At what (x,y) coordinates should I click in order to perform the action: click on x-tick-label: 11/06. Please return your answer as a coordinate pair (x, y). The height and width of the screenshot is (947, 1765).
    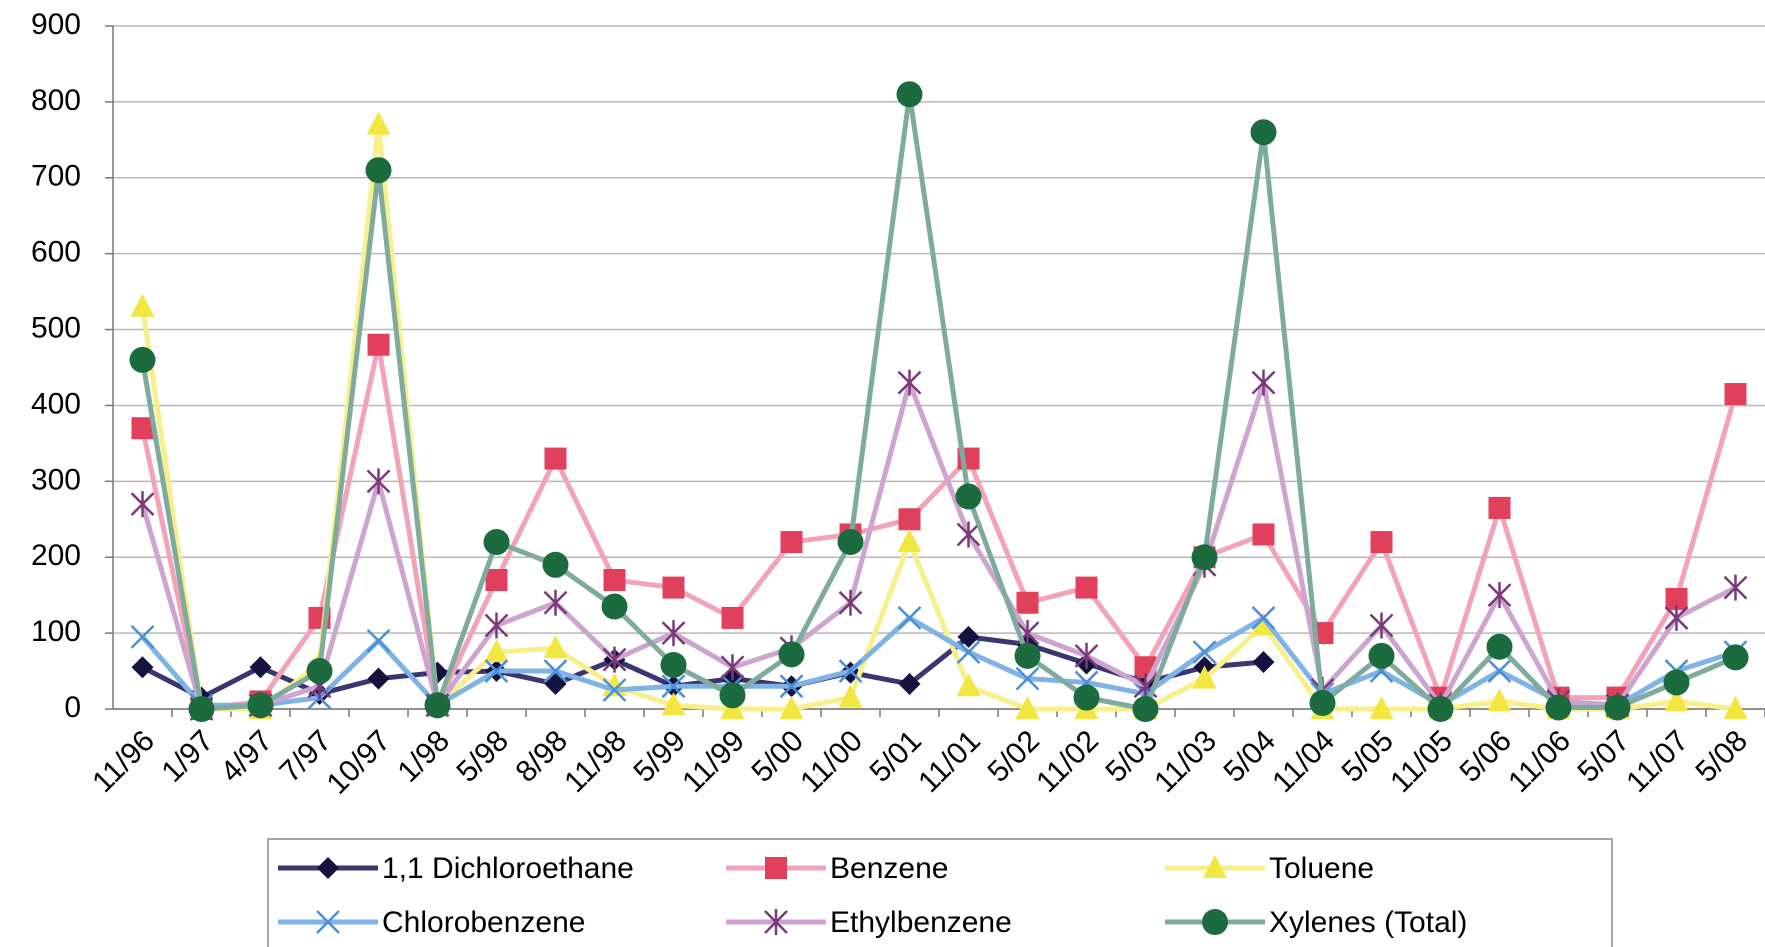
    Looking at the image, I should click on (1539, 761).